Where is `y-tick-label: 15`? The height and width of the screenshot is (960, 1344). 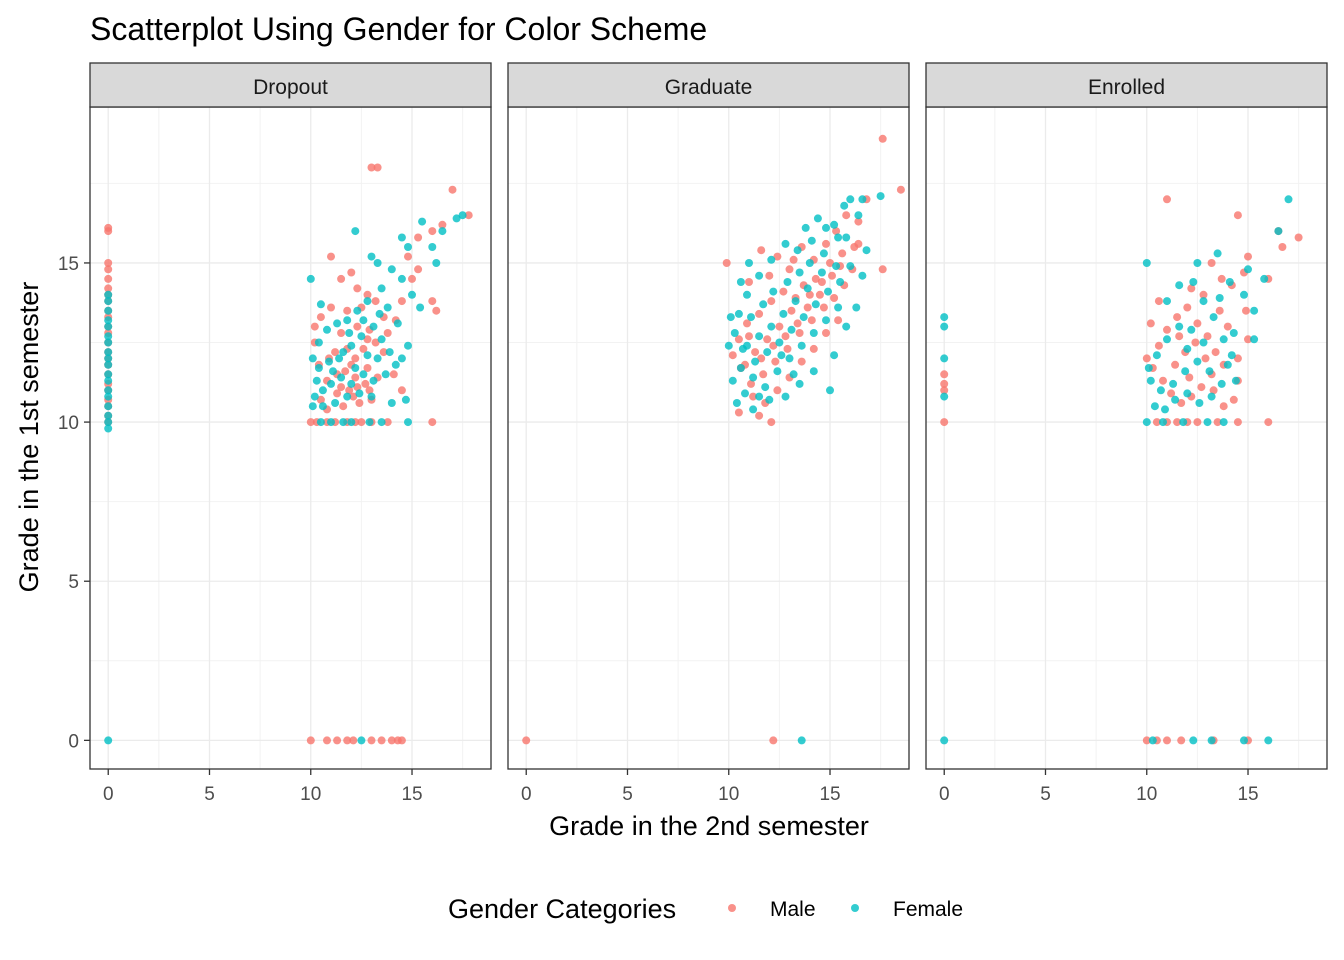 y-tick-label: 15 is located at coordinates (68, 264).